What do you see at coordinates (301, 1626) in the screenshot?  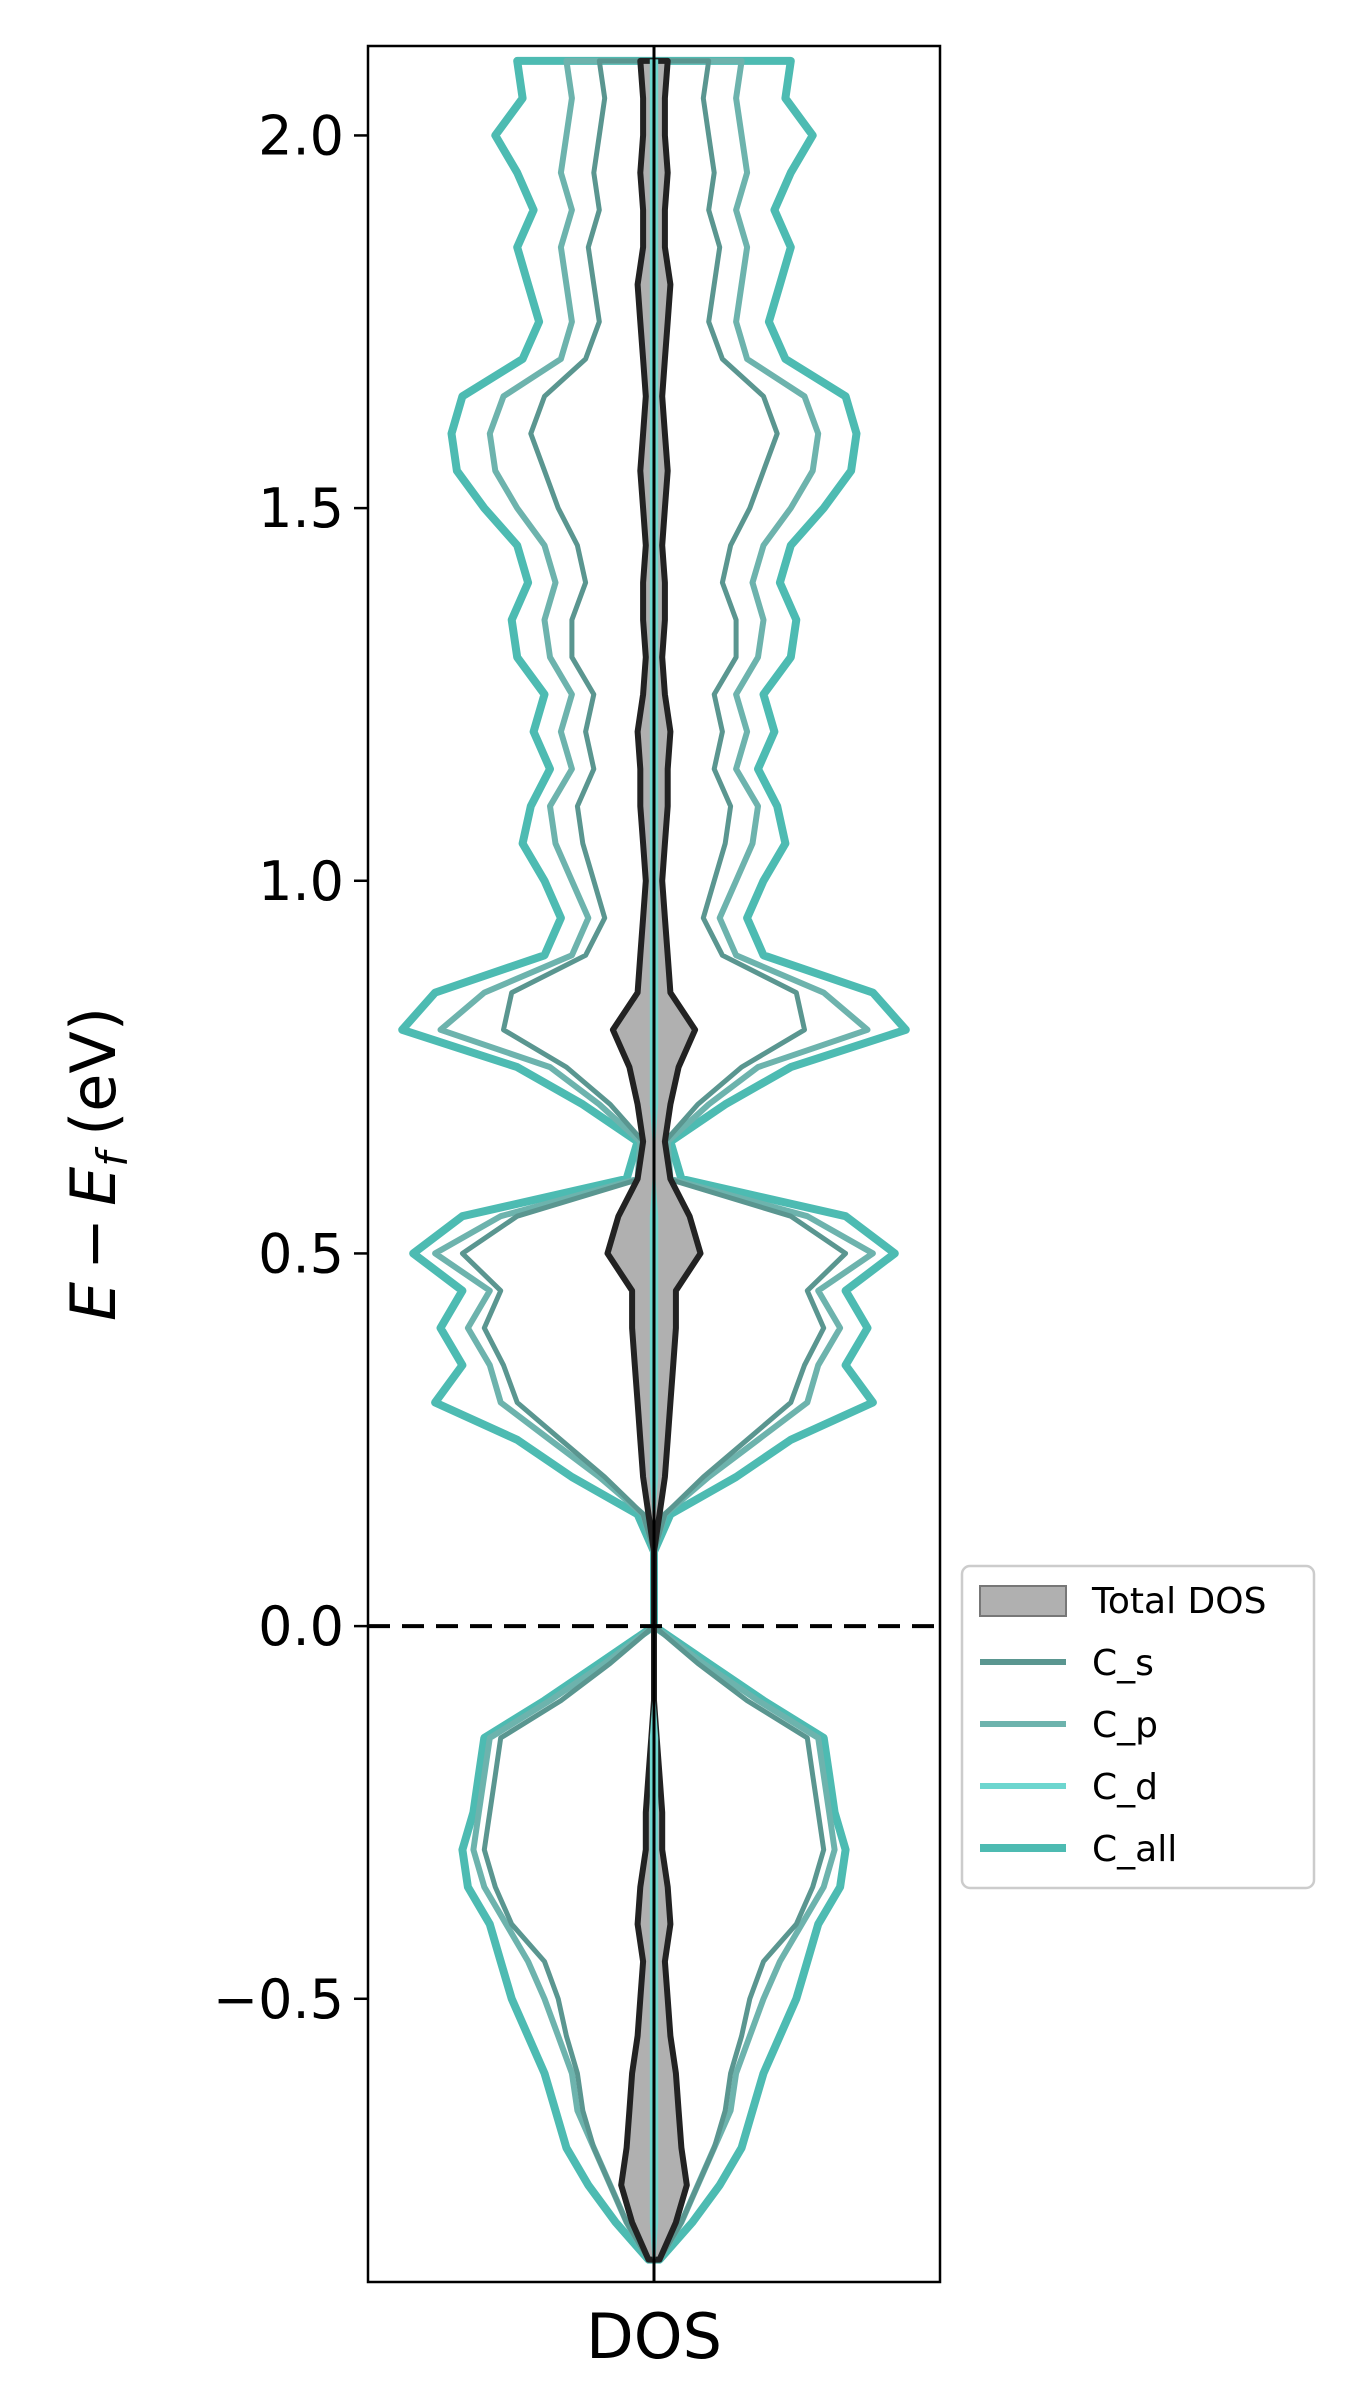 I see `y-tick-label: 0.0` at bounding box center [301, 1626].